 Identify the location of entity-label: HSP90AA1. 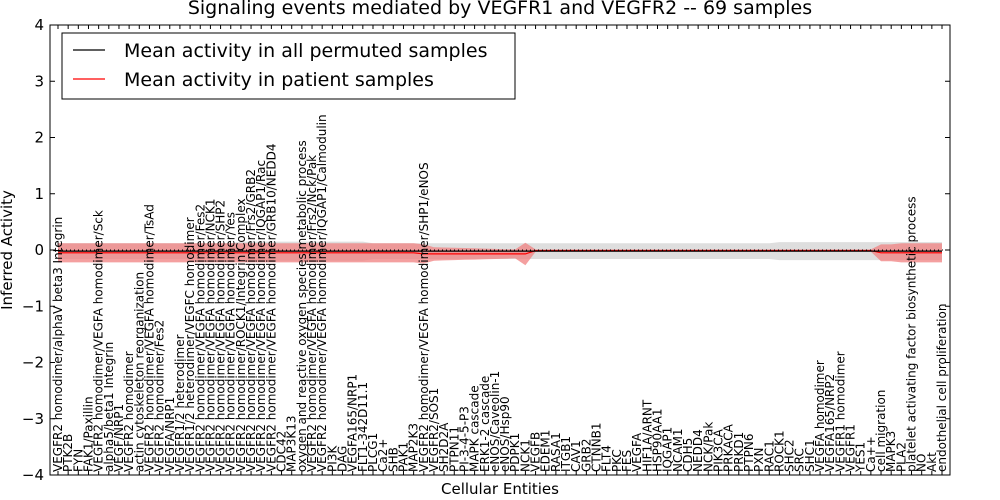
(658, 440).